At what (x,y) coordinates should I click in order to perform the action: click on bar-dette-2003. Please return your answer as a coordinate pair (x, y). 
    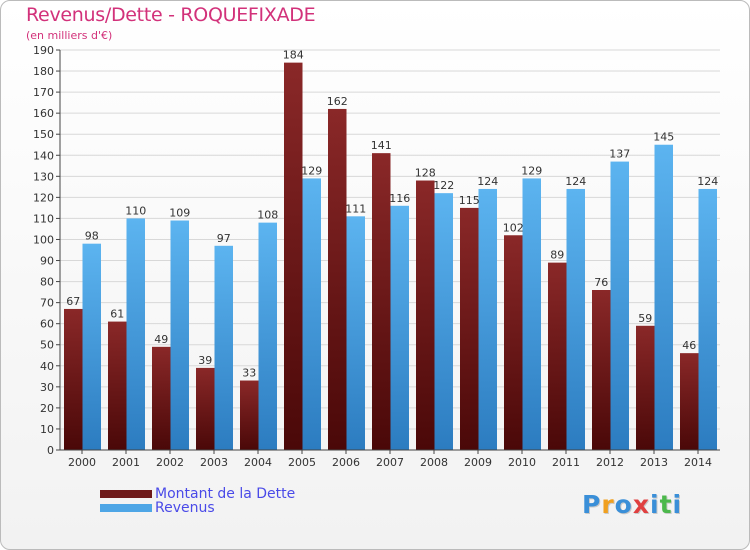
    Looking at the image, I should click on (205, 408).